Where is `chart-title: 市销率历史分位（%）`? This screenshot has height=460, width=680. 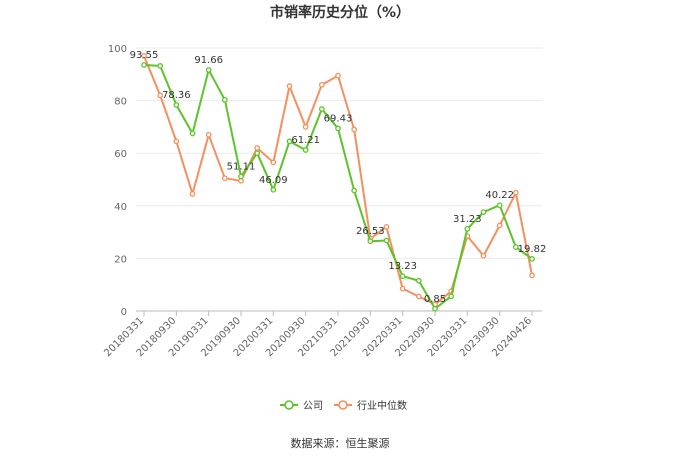
chart-title: 市销率历史分位（%） is located at coordinates (340, 12).